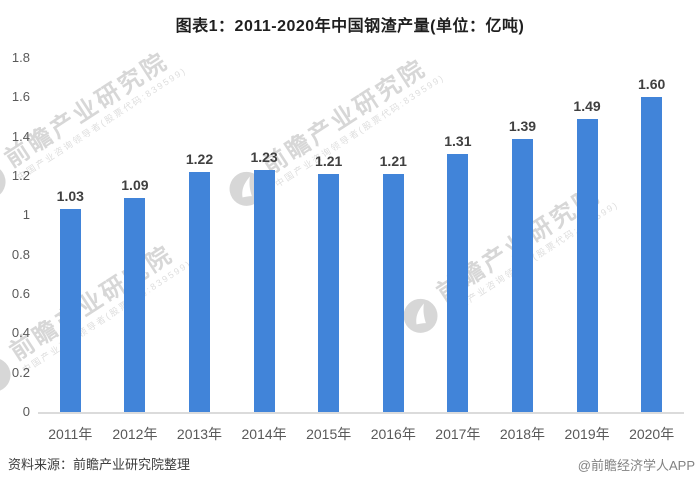  What do you see at coordinates (587, 434) in the screenshot?
I see `x-tick-label: 2019年` at bounding box center [587, 434].